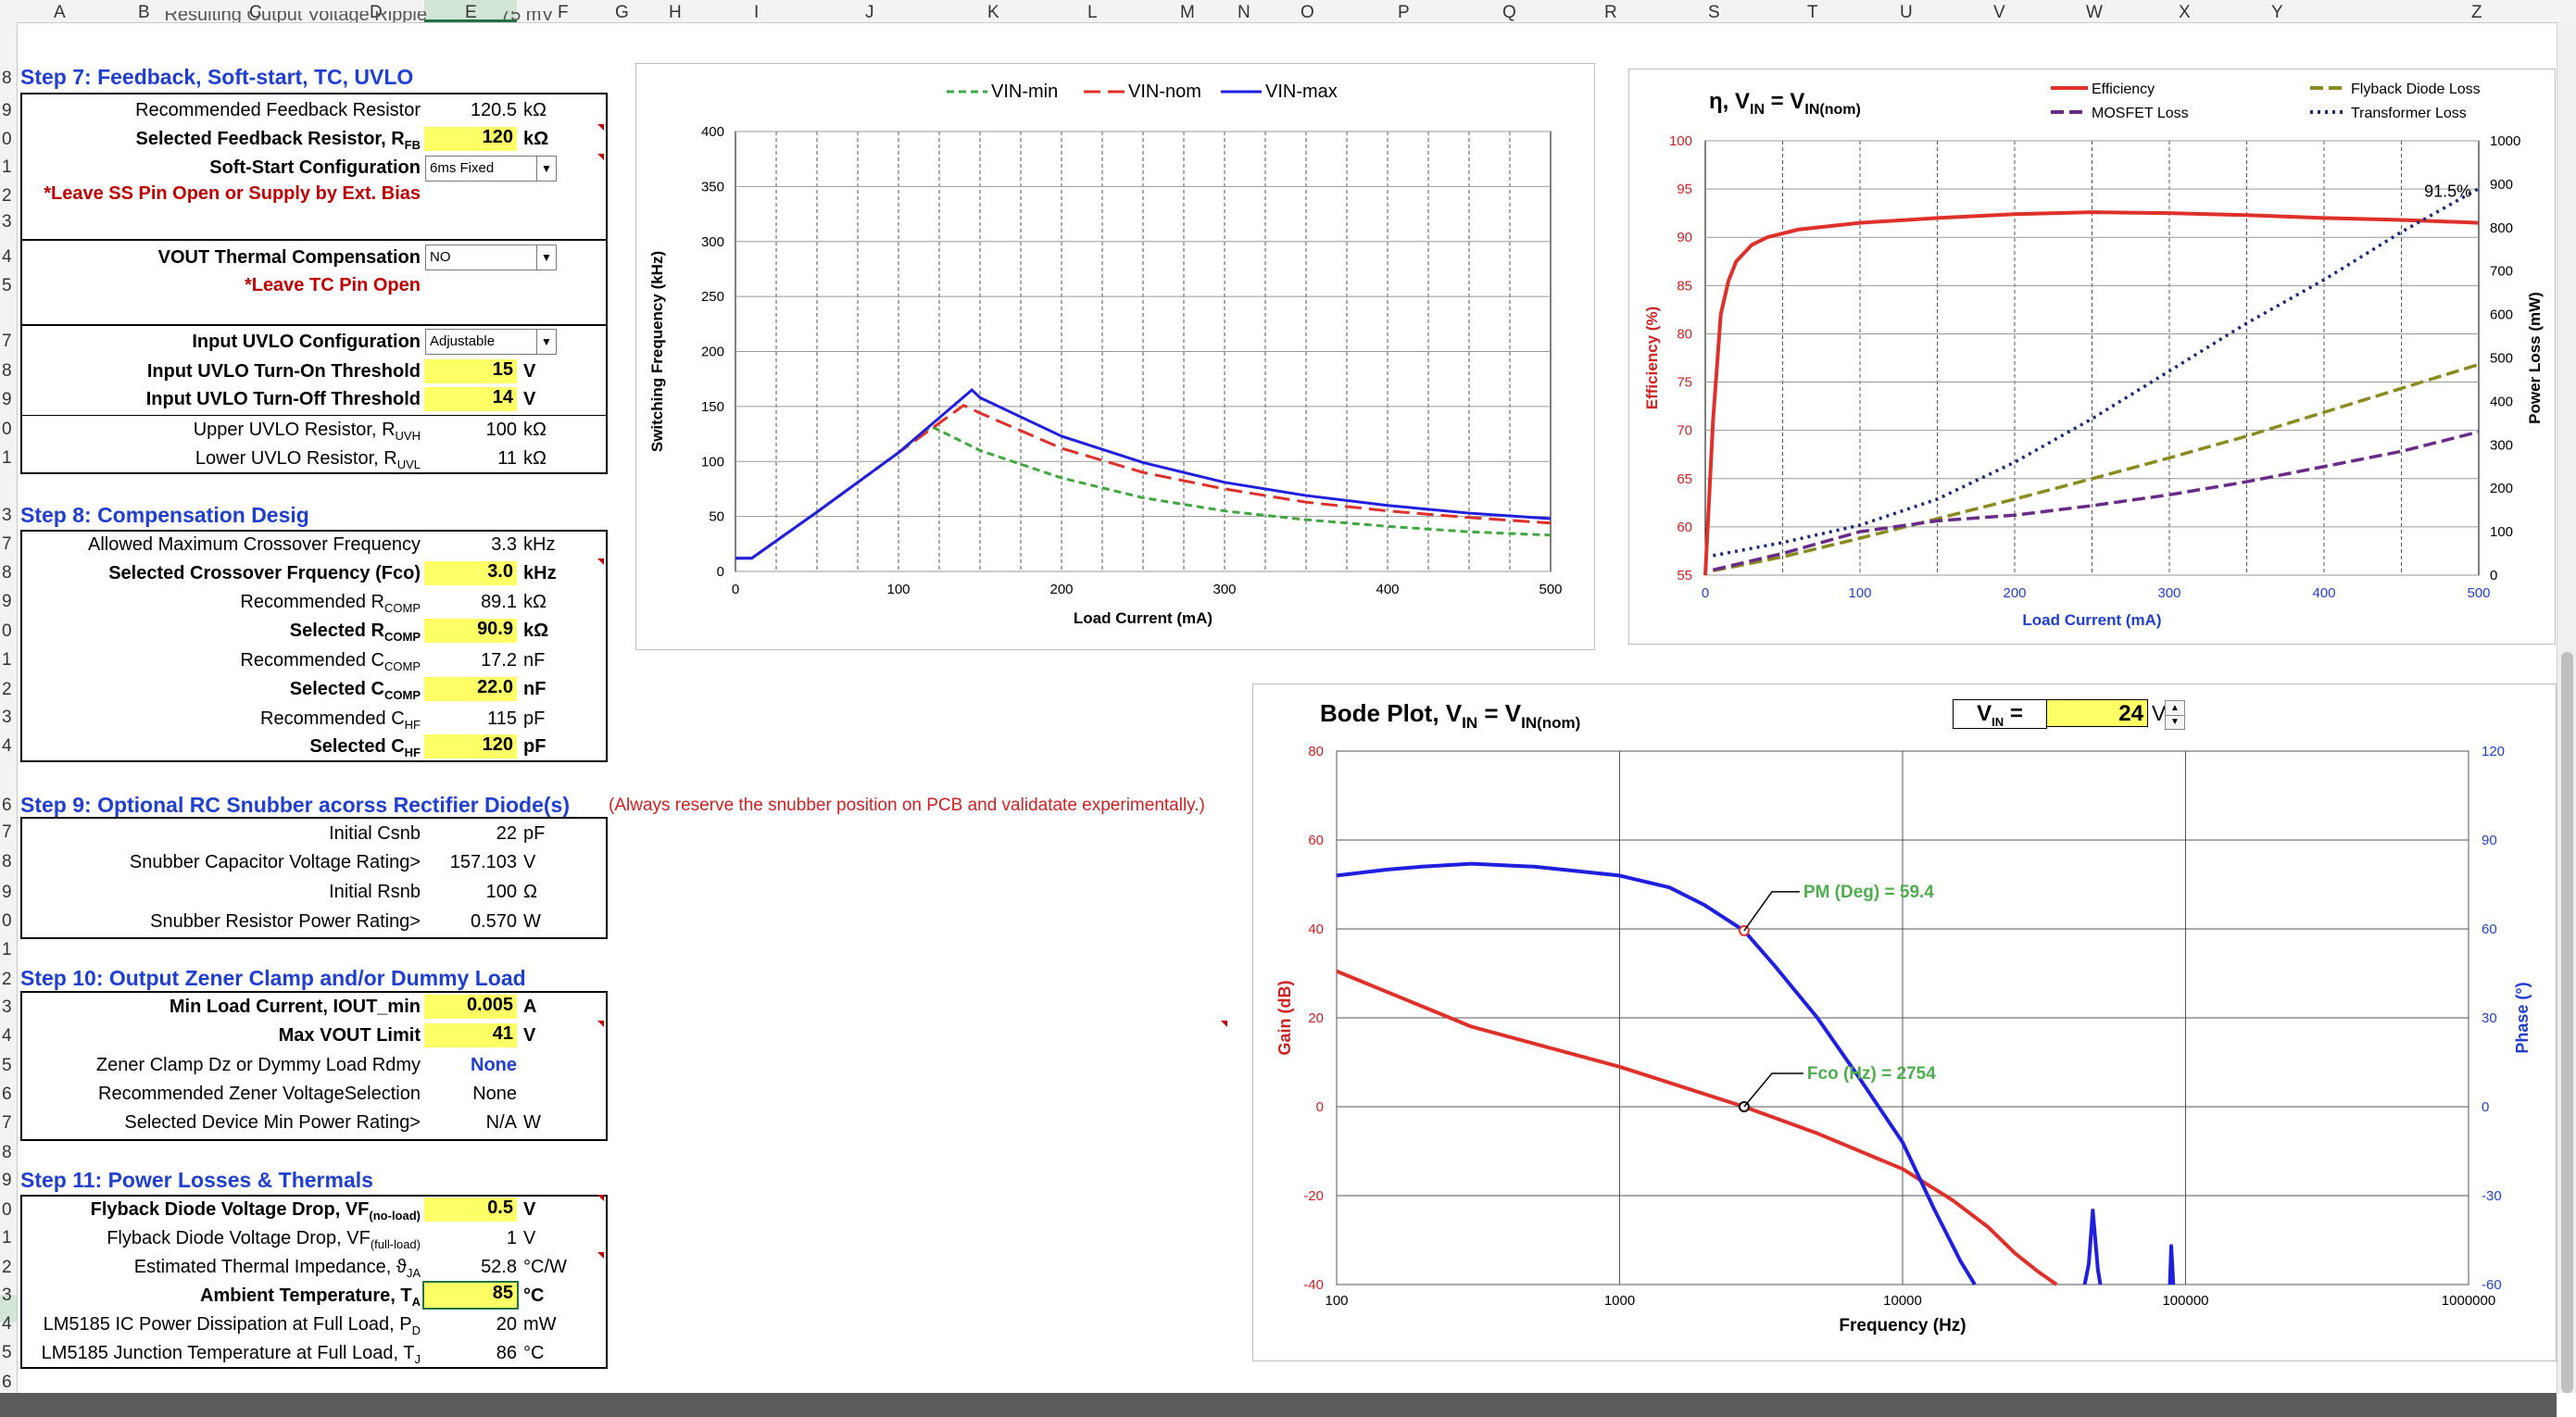 This screenshot has height=1417, width=2576. What do you see at coordinates (470, 746) in the screenshot?
I see `sel-chf-input: 120` at bounding box center [470, 746].